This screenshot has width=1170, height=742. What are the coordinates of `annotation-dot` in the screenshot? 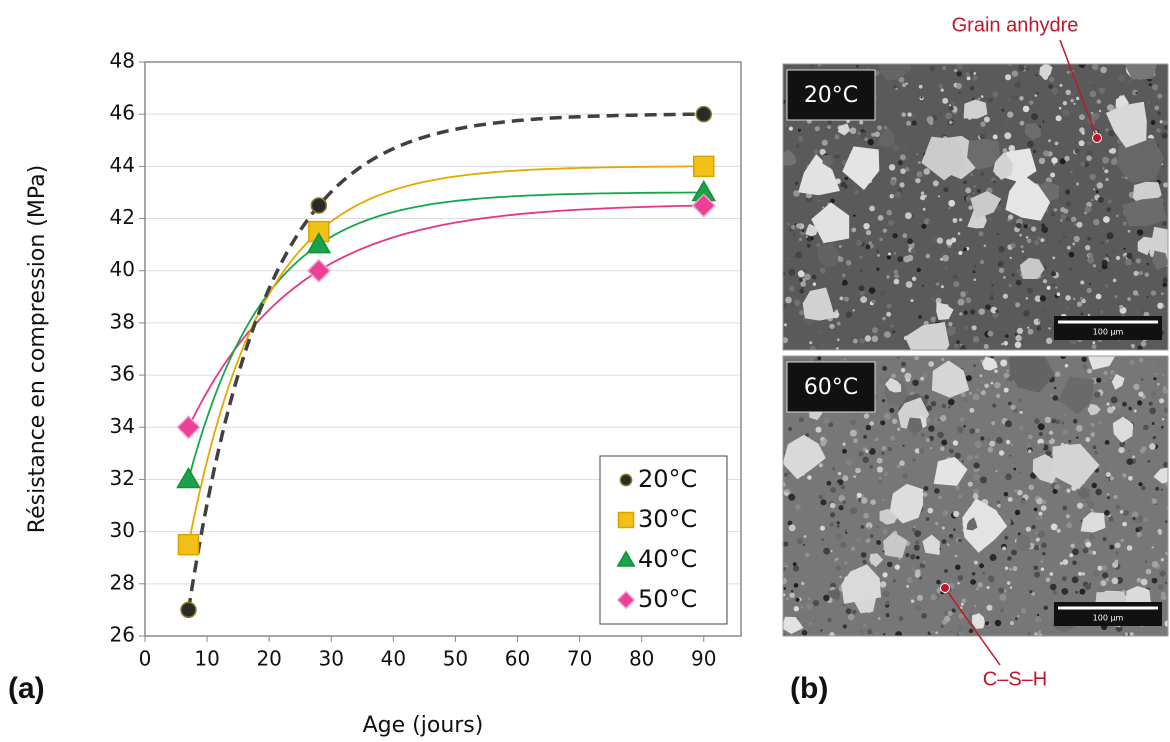 It's located at (945, 588).